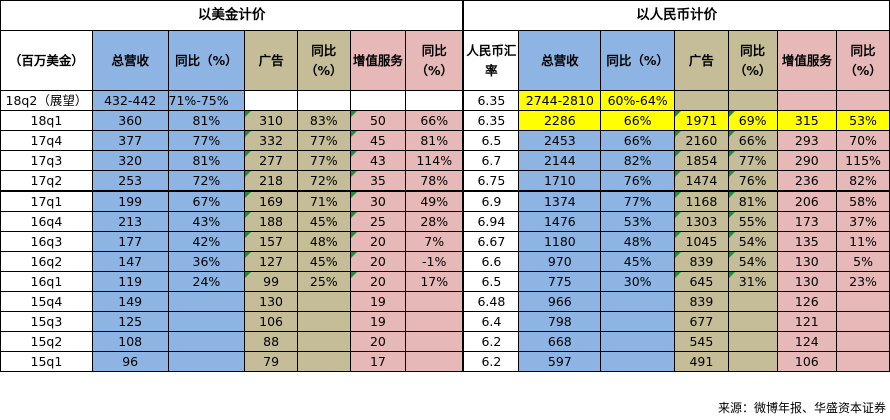  What do you see at coordinates (701, 241) in the screenshot?
I see `cell-rmb-ads: 1045` at bounding box center [701, 241].